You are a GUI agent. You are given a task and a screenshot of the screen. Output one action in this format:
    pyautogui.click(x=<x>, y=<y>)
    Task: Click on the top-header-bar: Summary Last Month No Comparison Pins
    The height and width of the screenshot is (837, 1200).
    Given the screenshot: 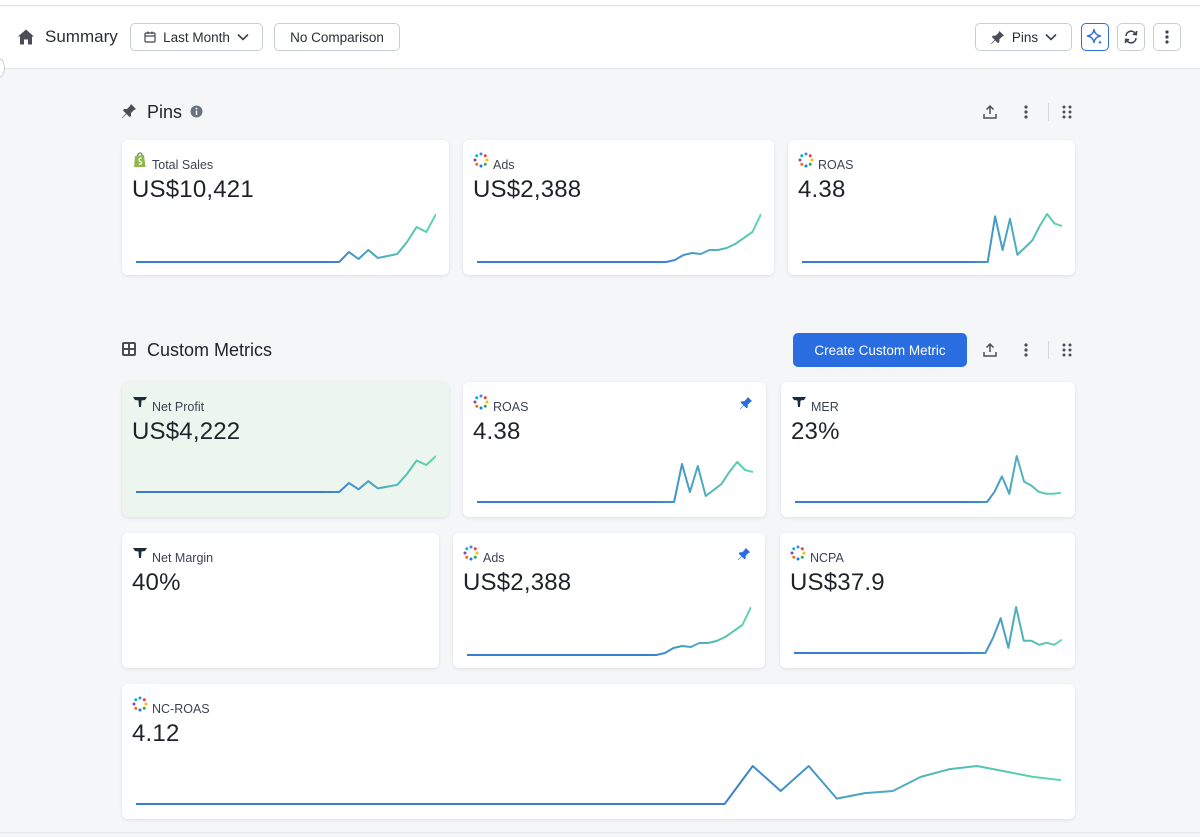 What is the action you would take?
    pyautogui.click(x=600, y=38)
    